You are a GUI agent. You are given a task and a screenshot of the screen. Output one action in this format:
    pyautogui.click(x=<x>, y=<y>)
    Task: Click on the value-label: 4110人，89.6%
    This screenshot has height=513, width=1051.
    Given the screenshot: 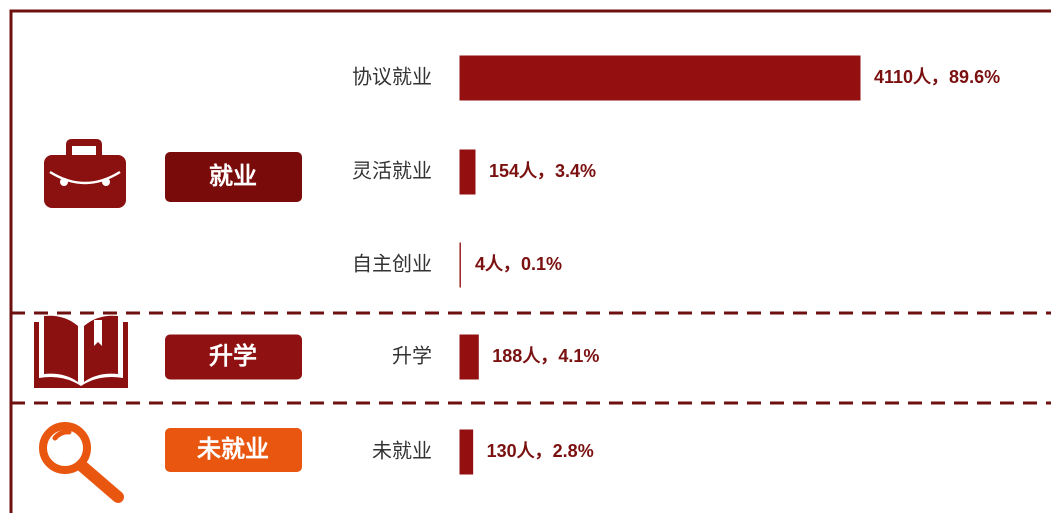 What is the action you would take?
    pyautogui.click(x=937, y=77)
    